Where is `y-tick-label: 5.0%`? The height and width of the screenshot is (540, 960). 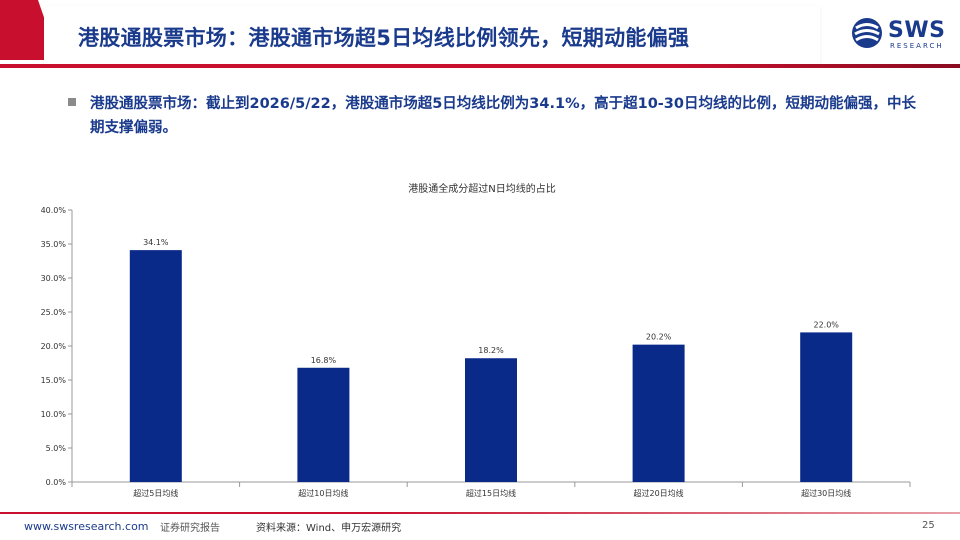
y-tick-label: 5.0% is located at coordinates (56, 448).